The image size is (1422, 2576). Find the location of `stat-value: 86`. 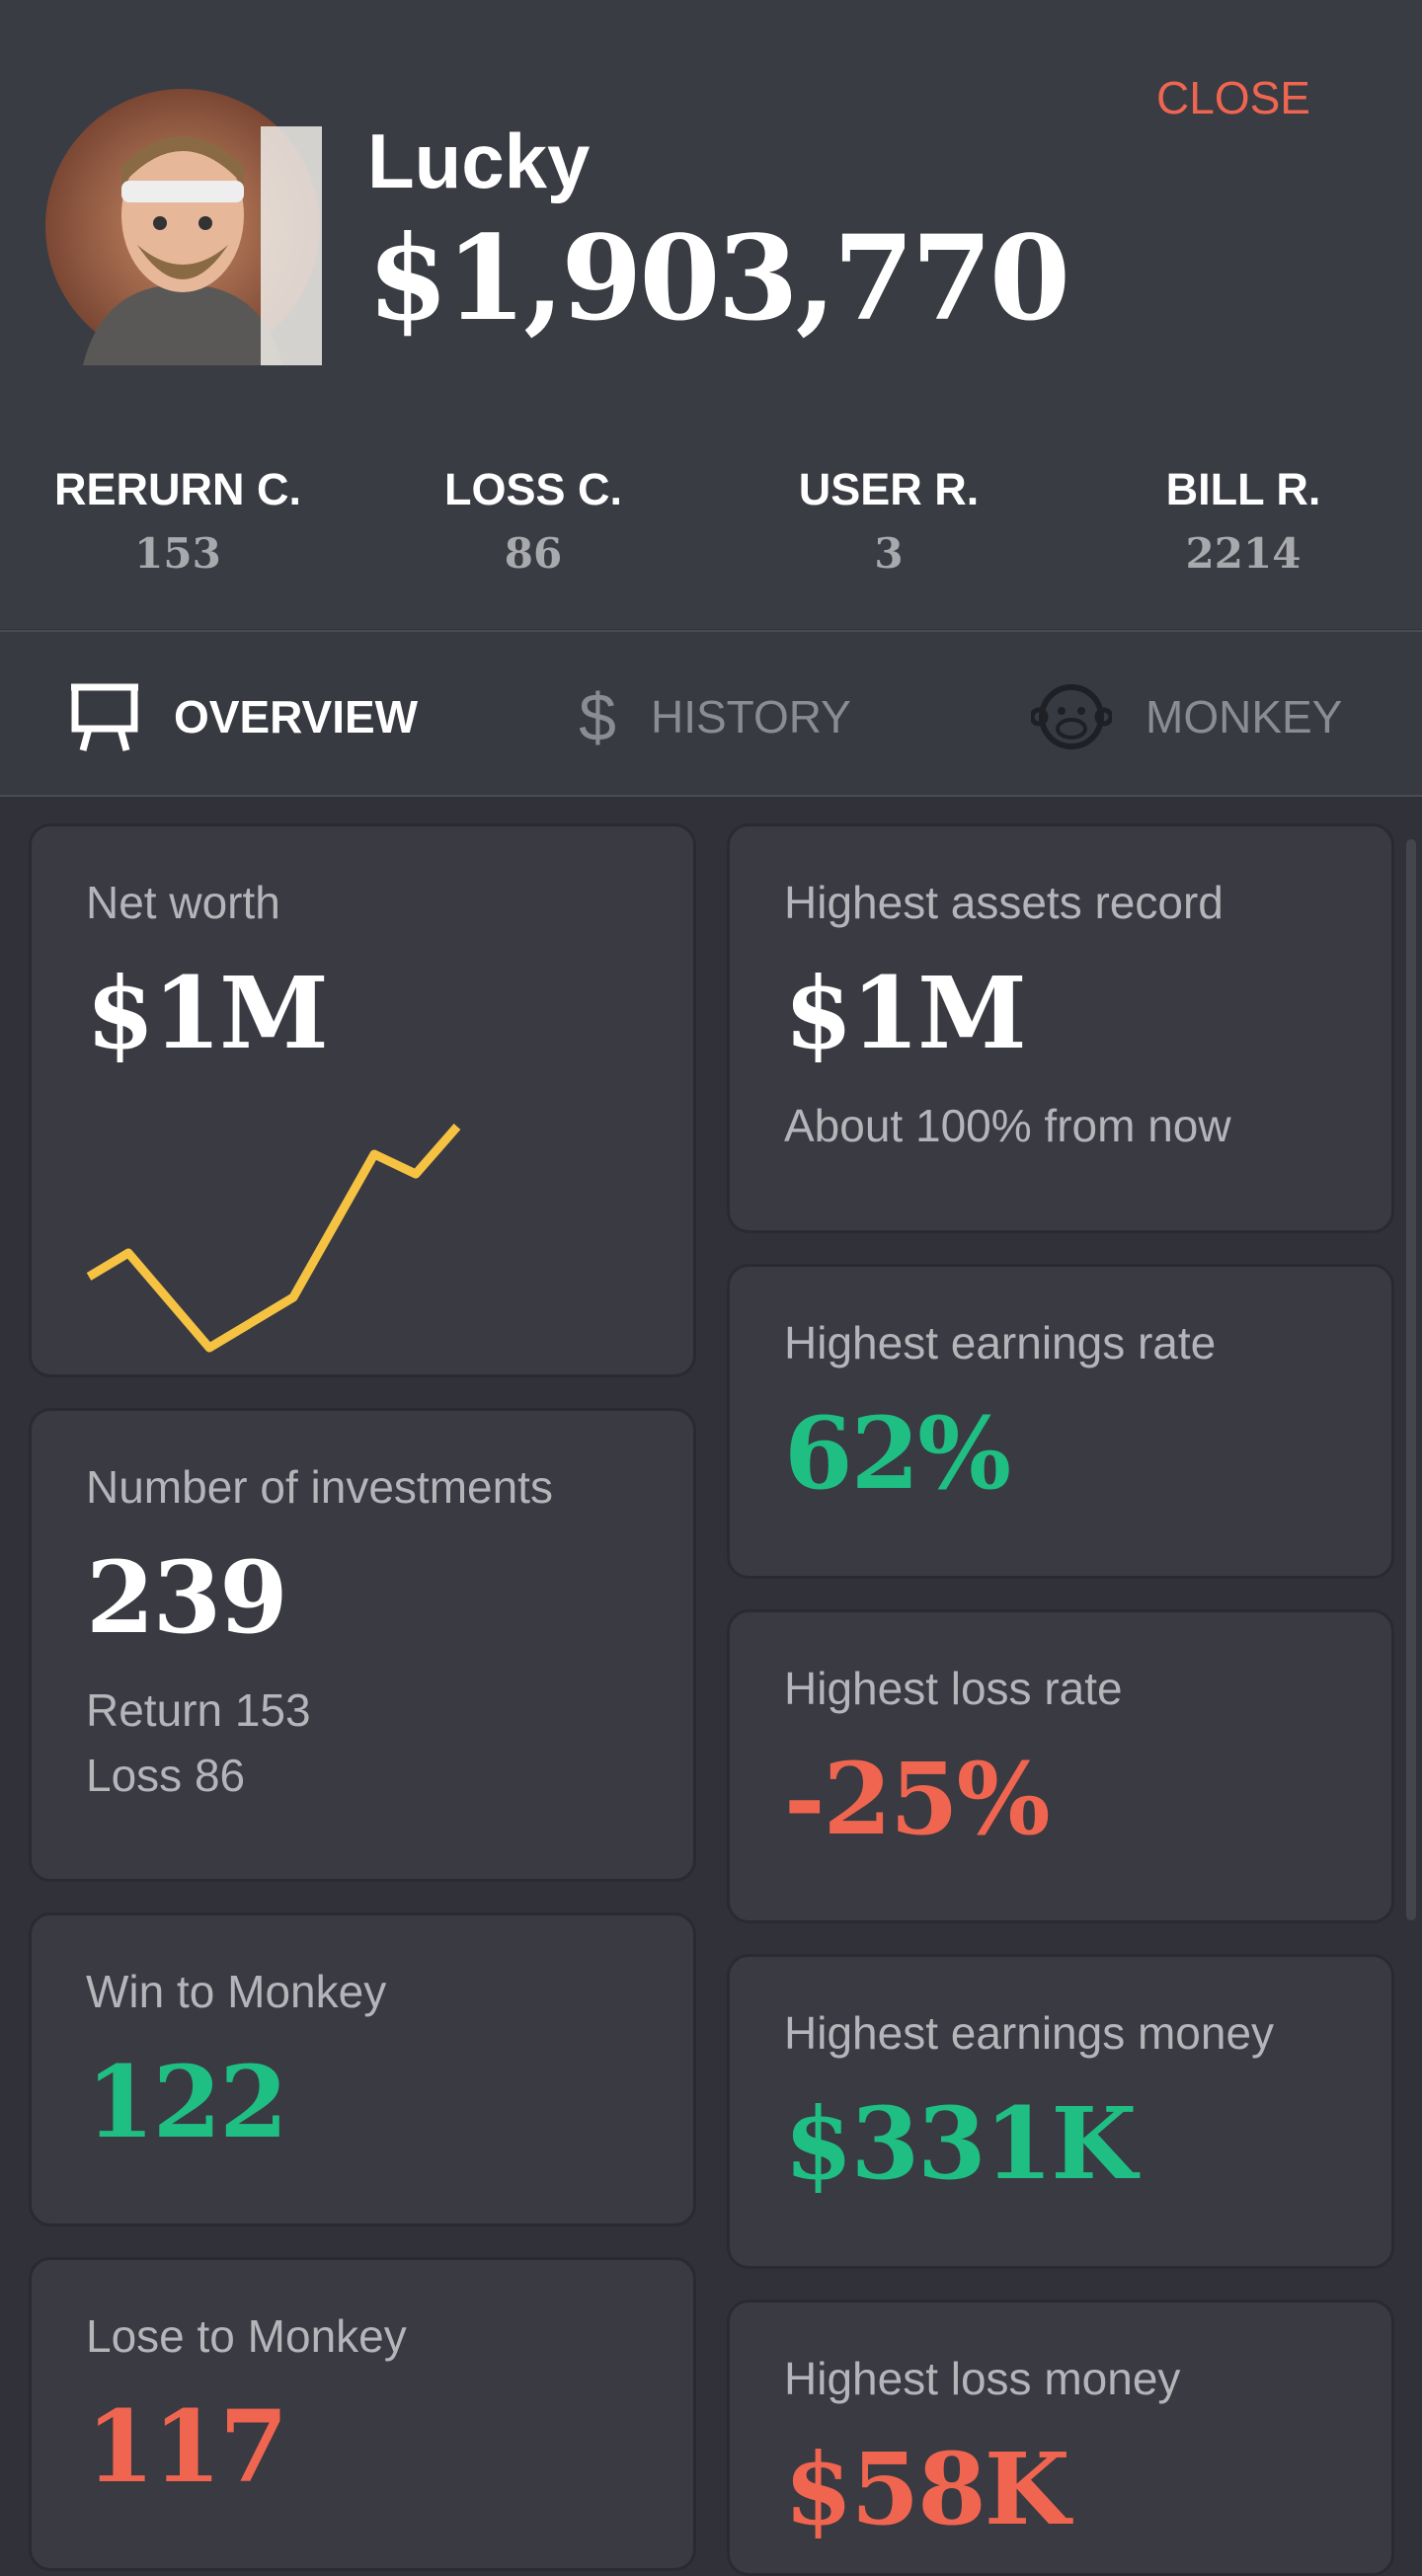

stat-value: 86 is located at coordinates (533, 553).